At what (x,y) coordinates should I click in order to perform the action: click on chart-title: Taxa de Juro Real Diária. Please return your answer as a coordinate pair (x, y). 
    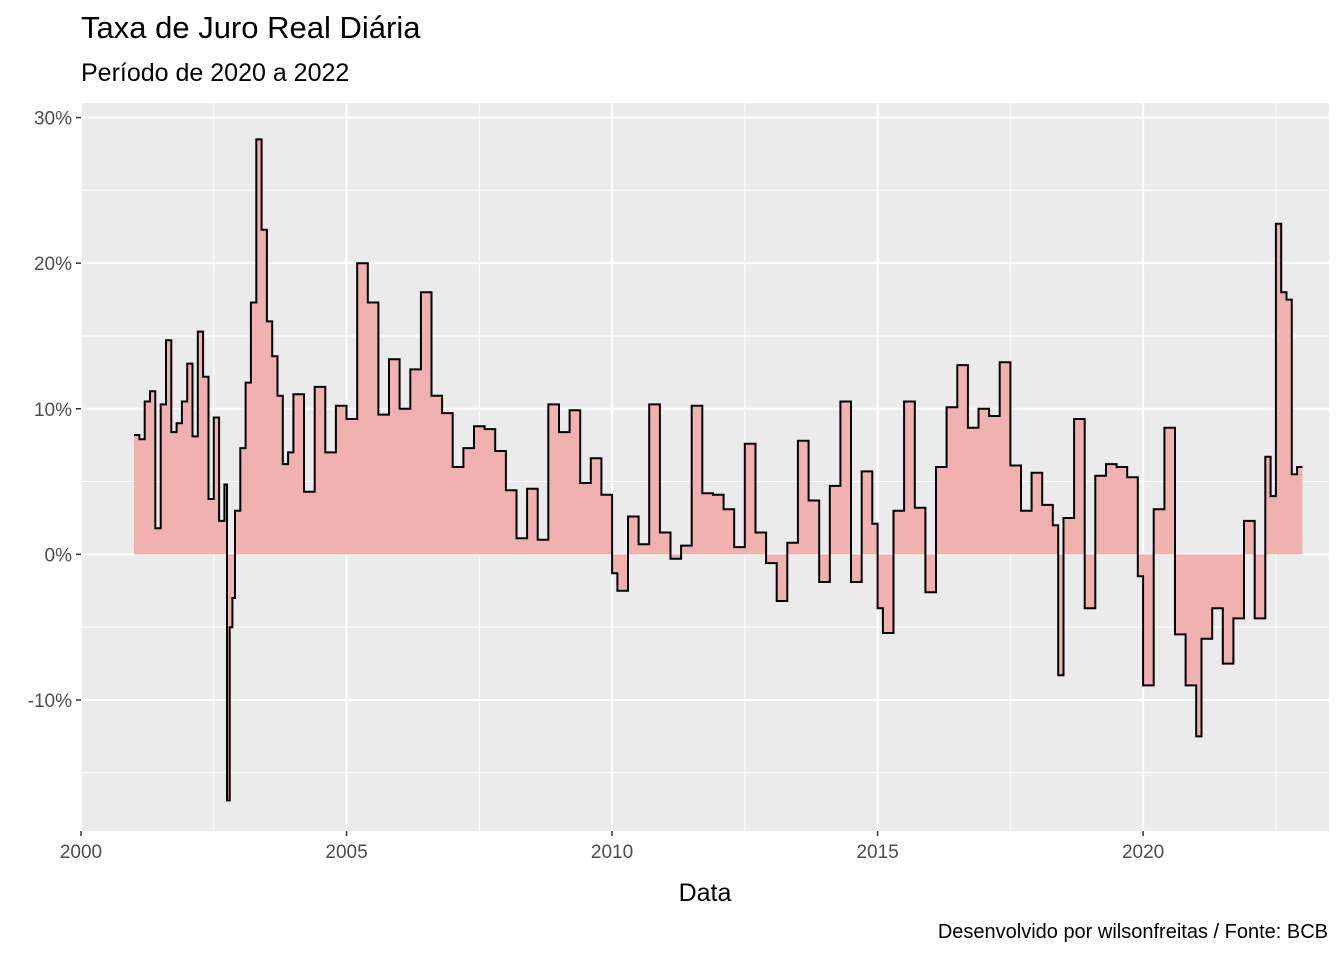
    Looking at the image, I should click on (251, 27).